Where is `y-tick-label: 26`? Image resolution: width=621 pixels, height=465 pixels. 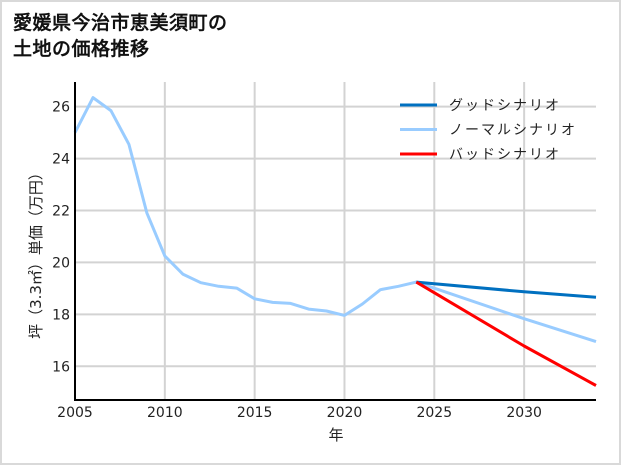
y-tick-label: 26 is located at coordinates (61, 108).